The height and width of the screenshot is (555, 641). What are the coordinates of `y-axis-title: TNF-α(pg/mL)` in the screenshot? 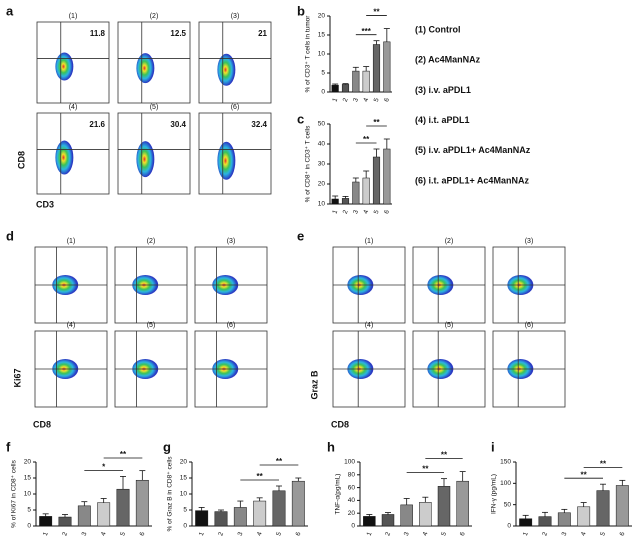 It's located at (338, 494).